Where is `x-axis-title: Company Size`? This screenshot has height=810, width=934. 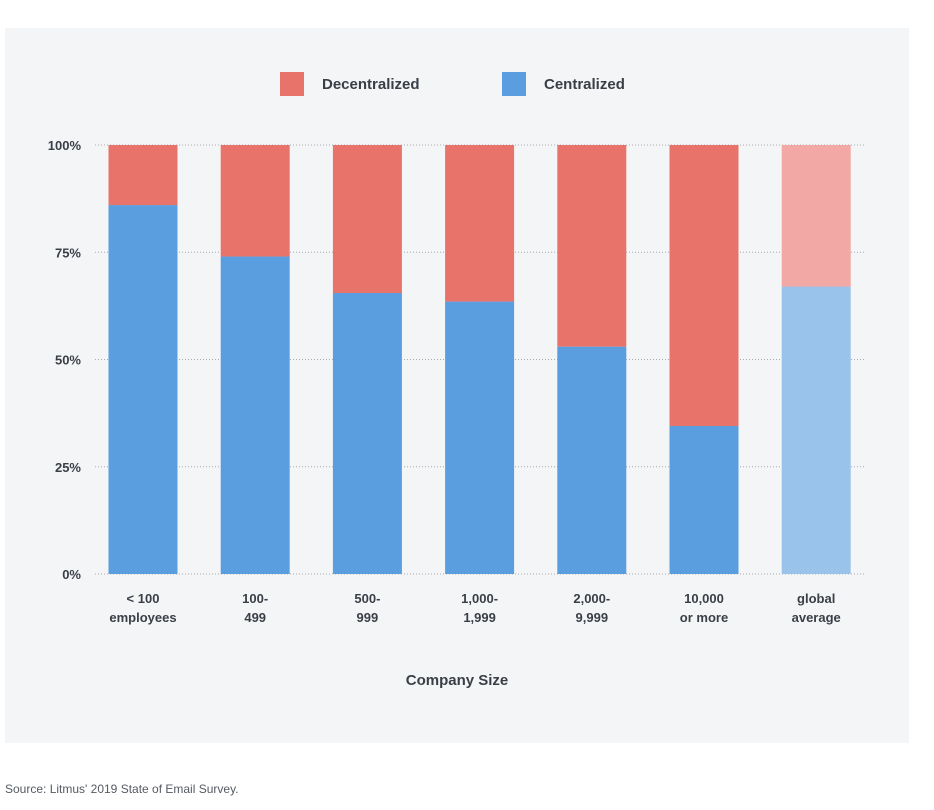
x-axis-title: Company Size is located at coordinates (457, 680).